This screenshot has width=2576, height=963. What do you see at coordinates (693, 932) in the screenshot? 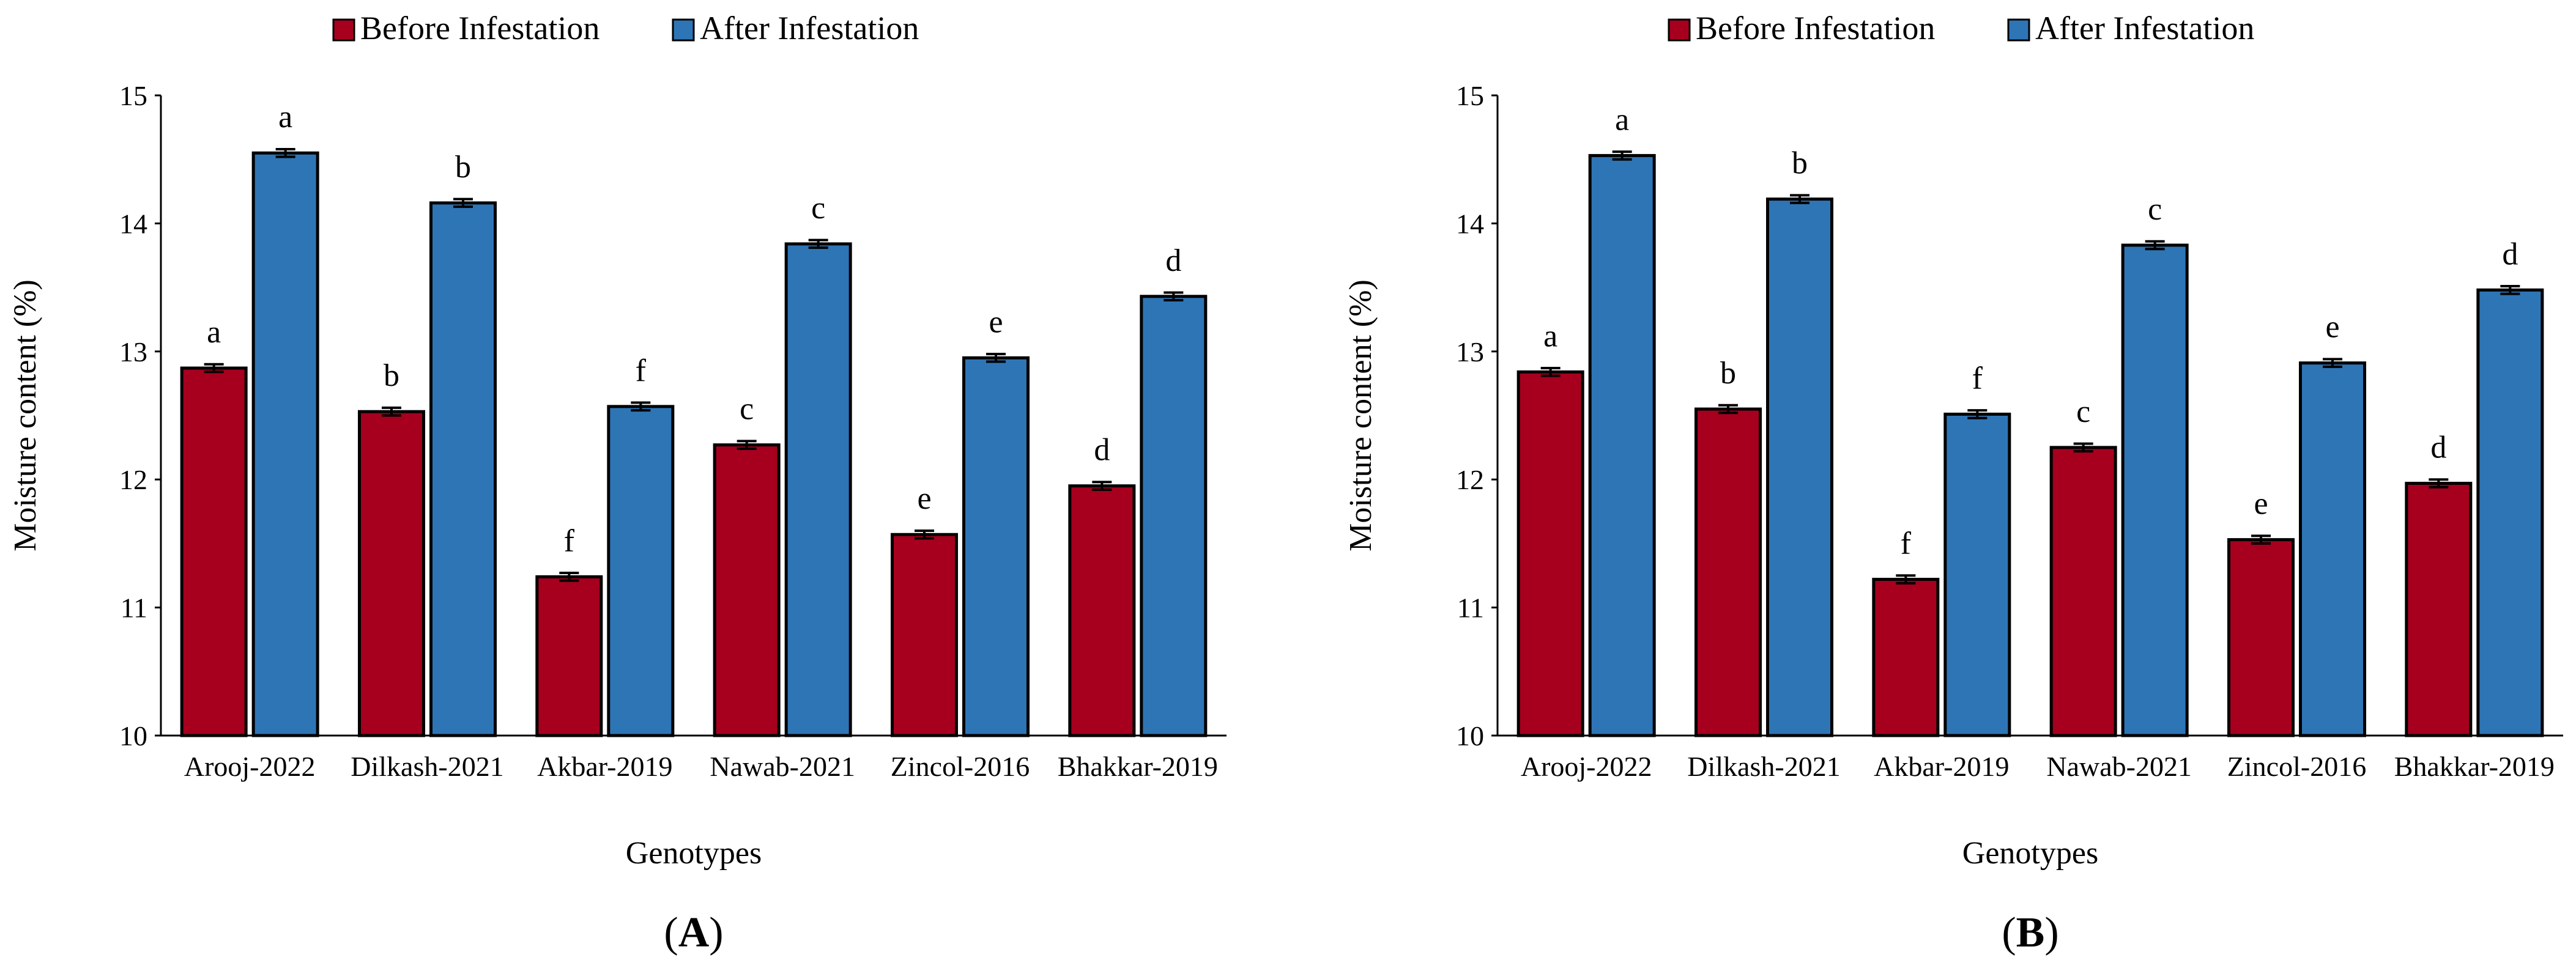
I see `panel-label: (A)` at bounding box center [693, 932].